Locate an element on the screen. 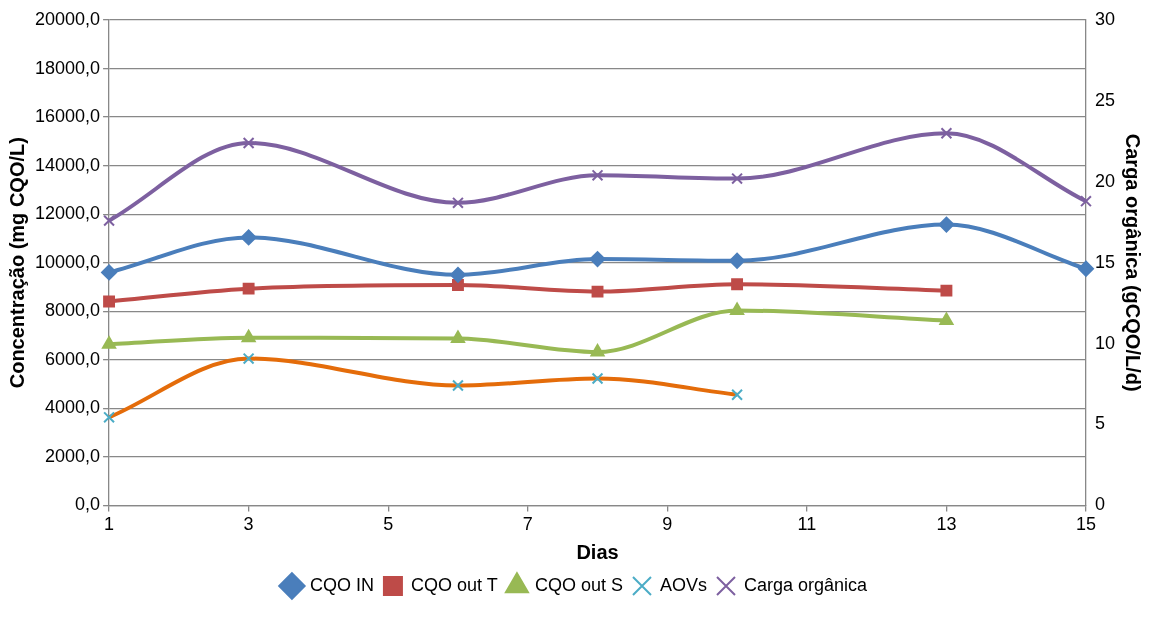  x-tick-label: 13 is located at coordinates (946, 524).